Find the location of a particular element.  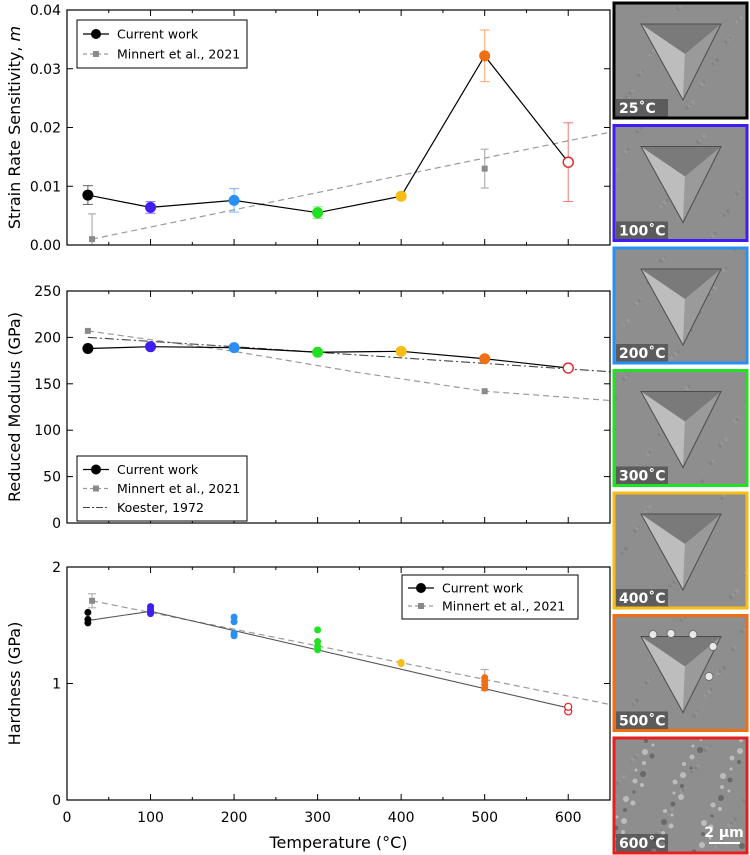

indent-outline is located at coordinates (681, 552).